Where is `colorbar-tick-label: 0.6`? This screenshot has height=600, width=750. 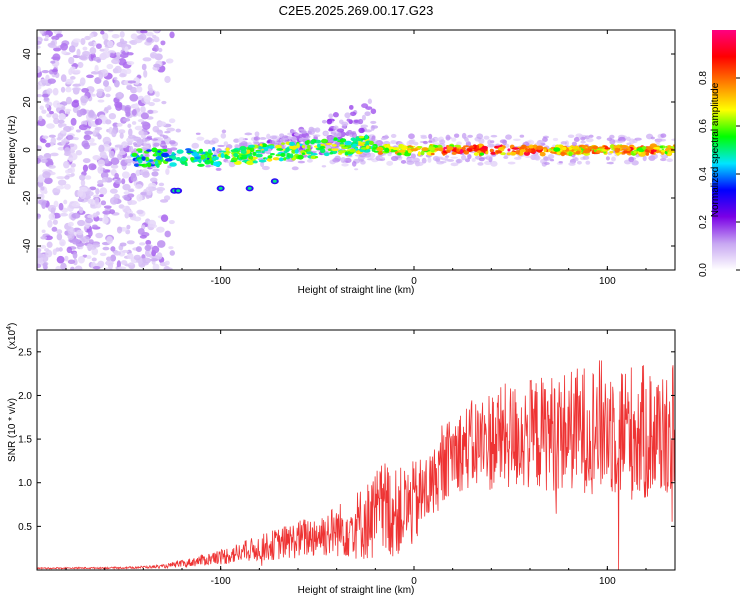 colorbar-tick-label: 0.6 is located at coordinates (703, 126).